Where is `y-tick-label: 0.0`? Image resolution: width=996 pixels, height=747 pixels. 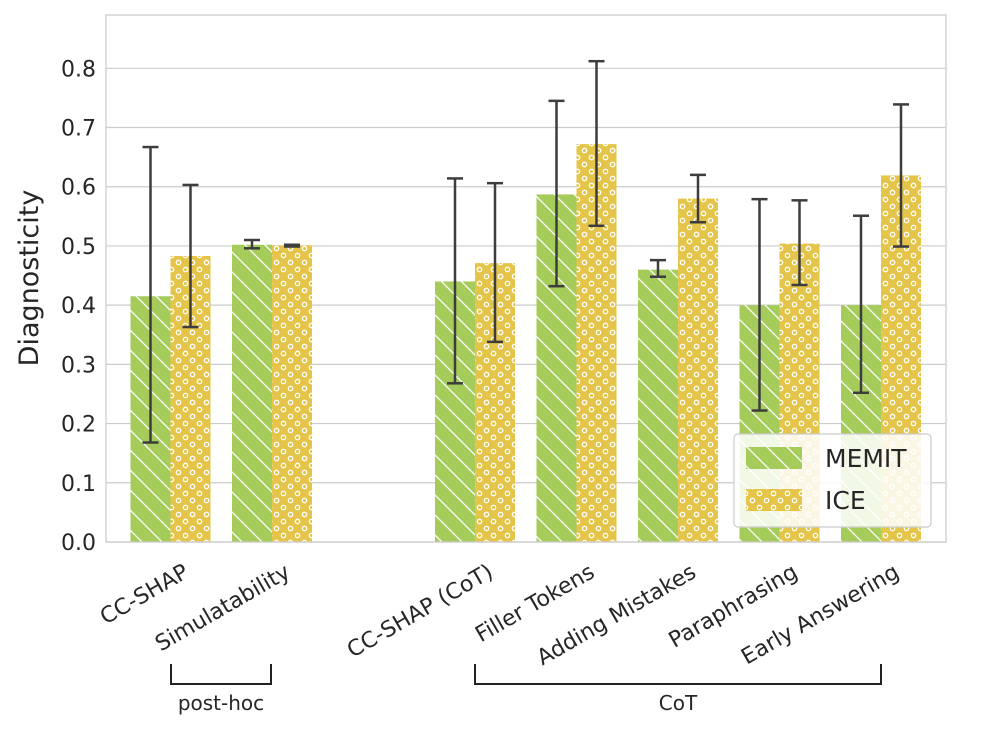
y-tick-label: 0.0 is located at coordinates (78, 543).